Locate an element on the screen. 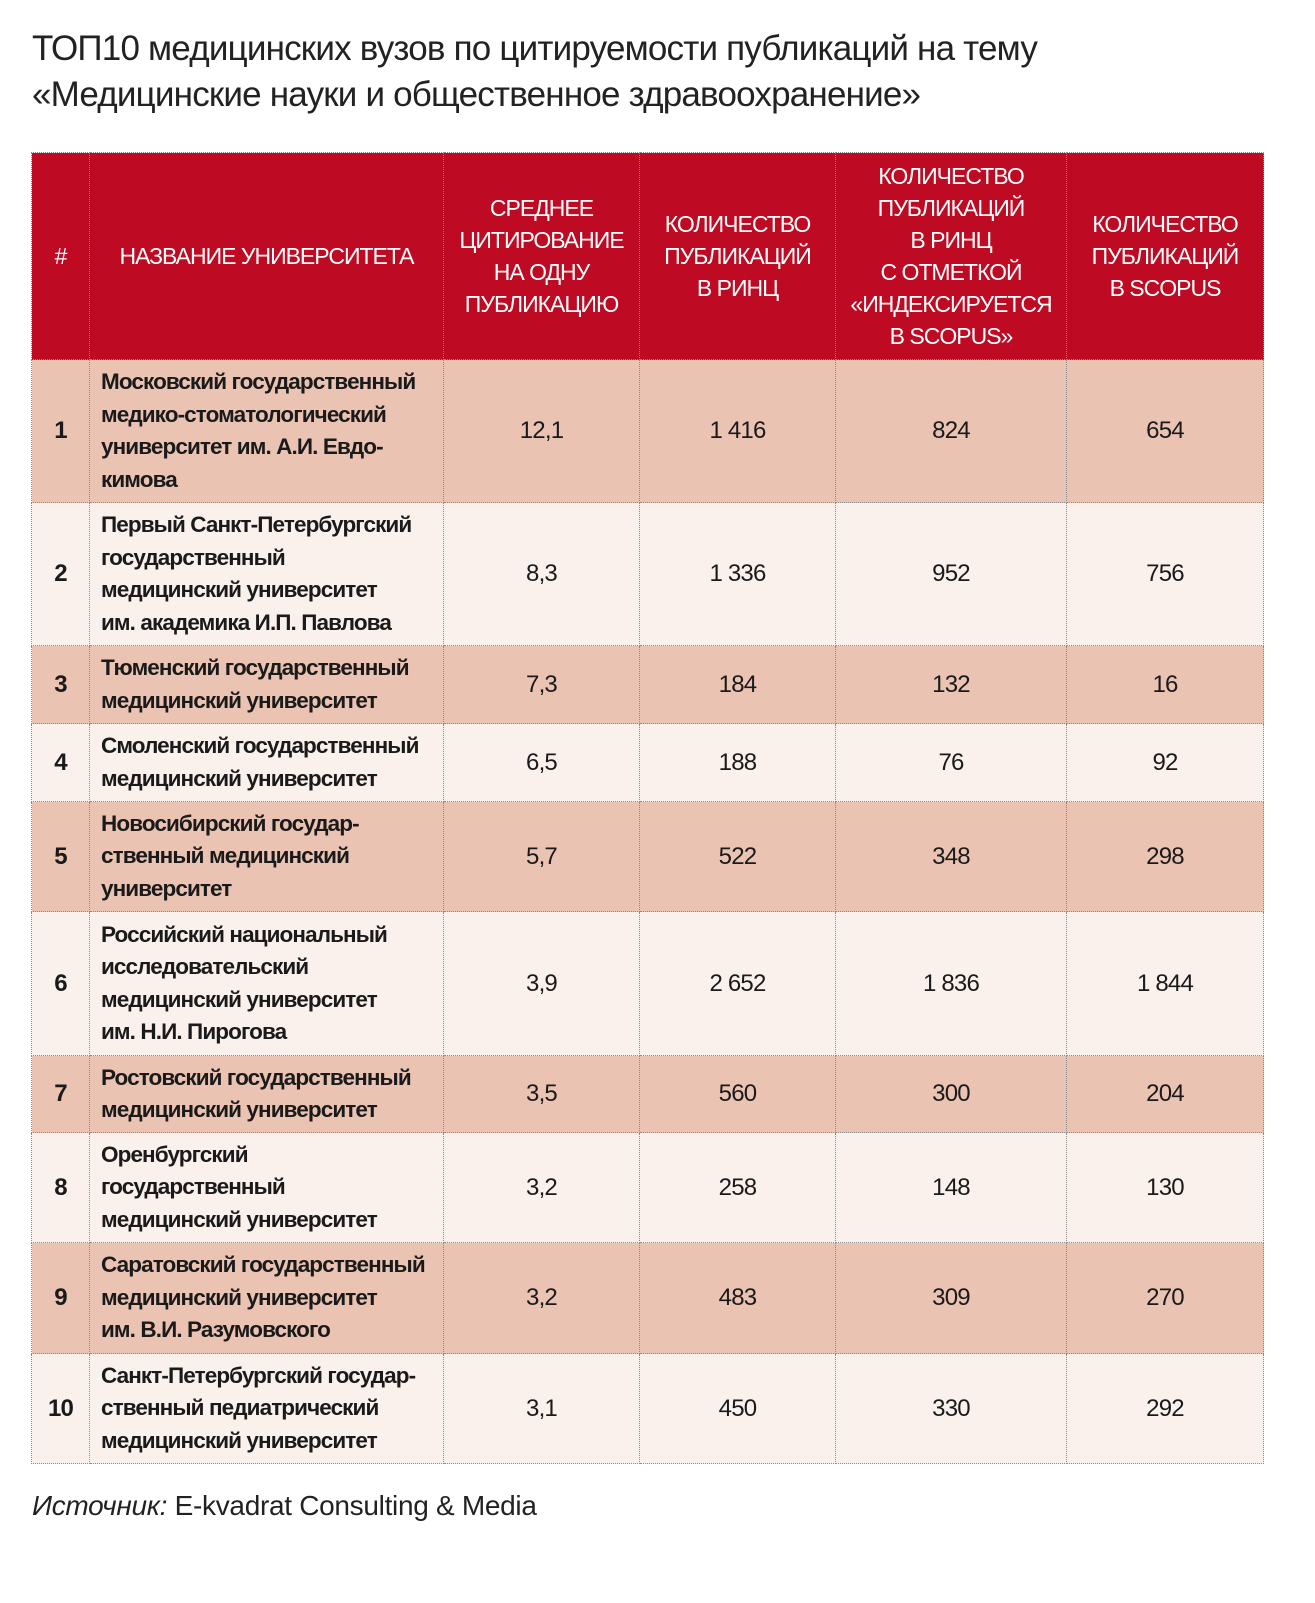  cell-rinc-count: 184 is located at coordinates (737, 684).